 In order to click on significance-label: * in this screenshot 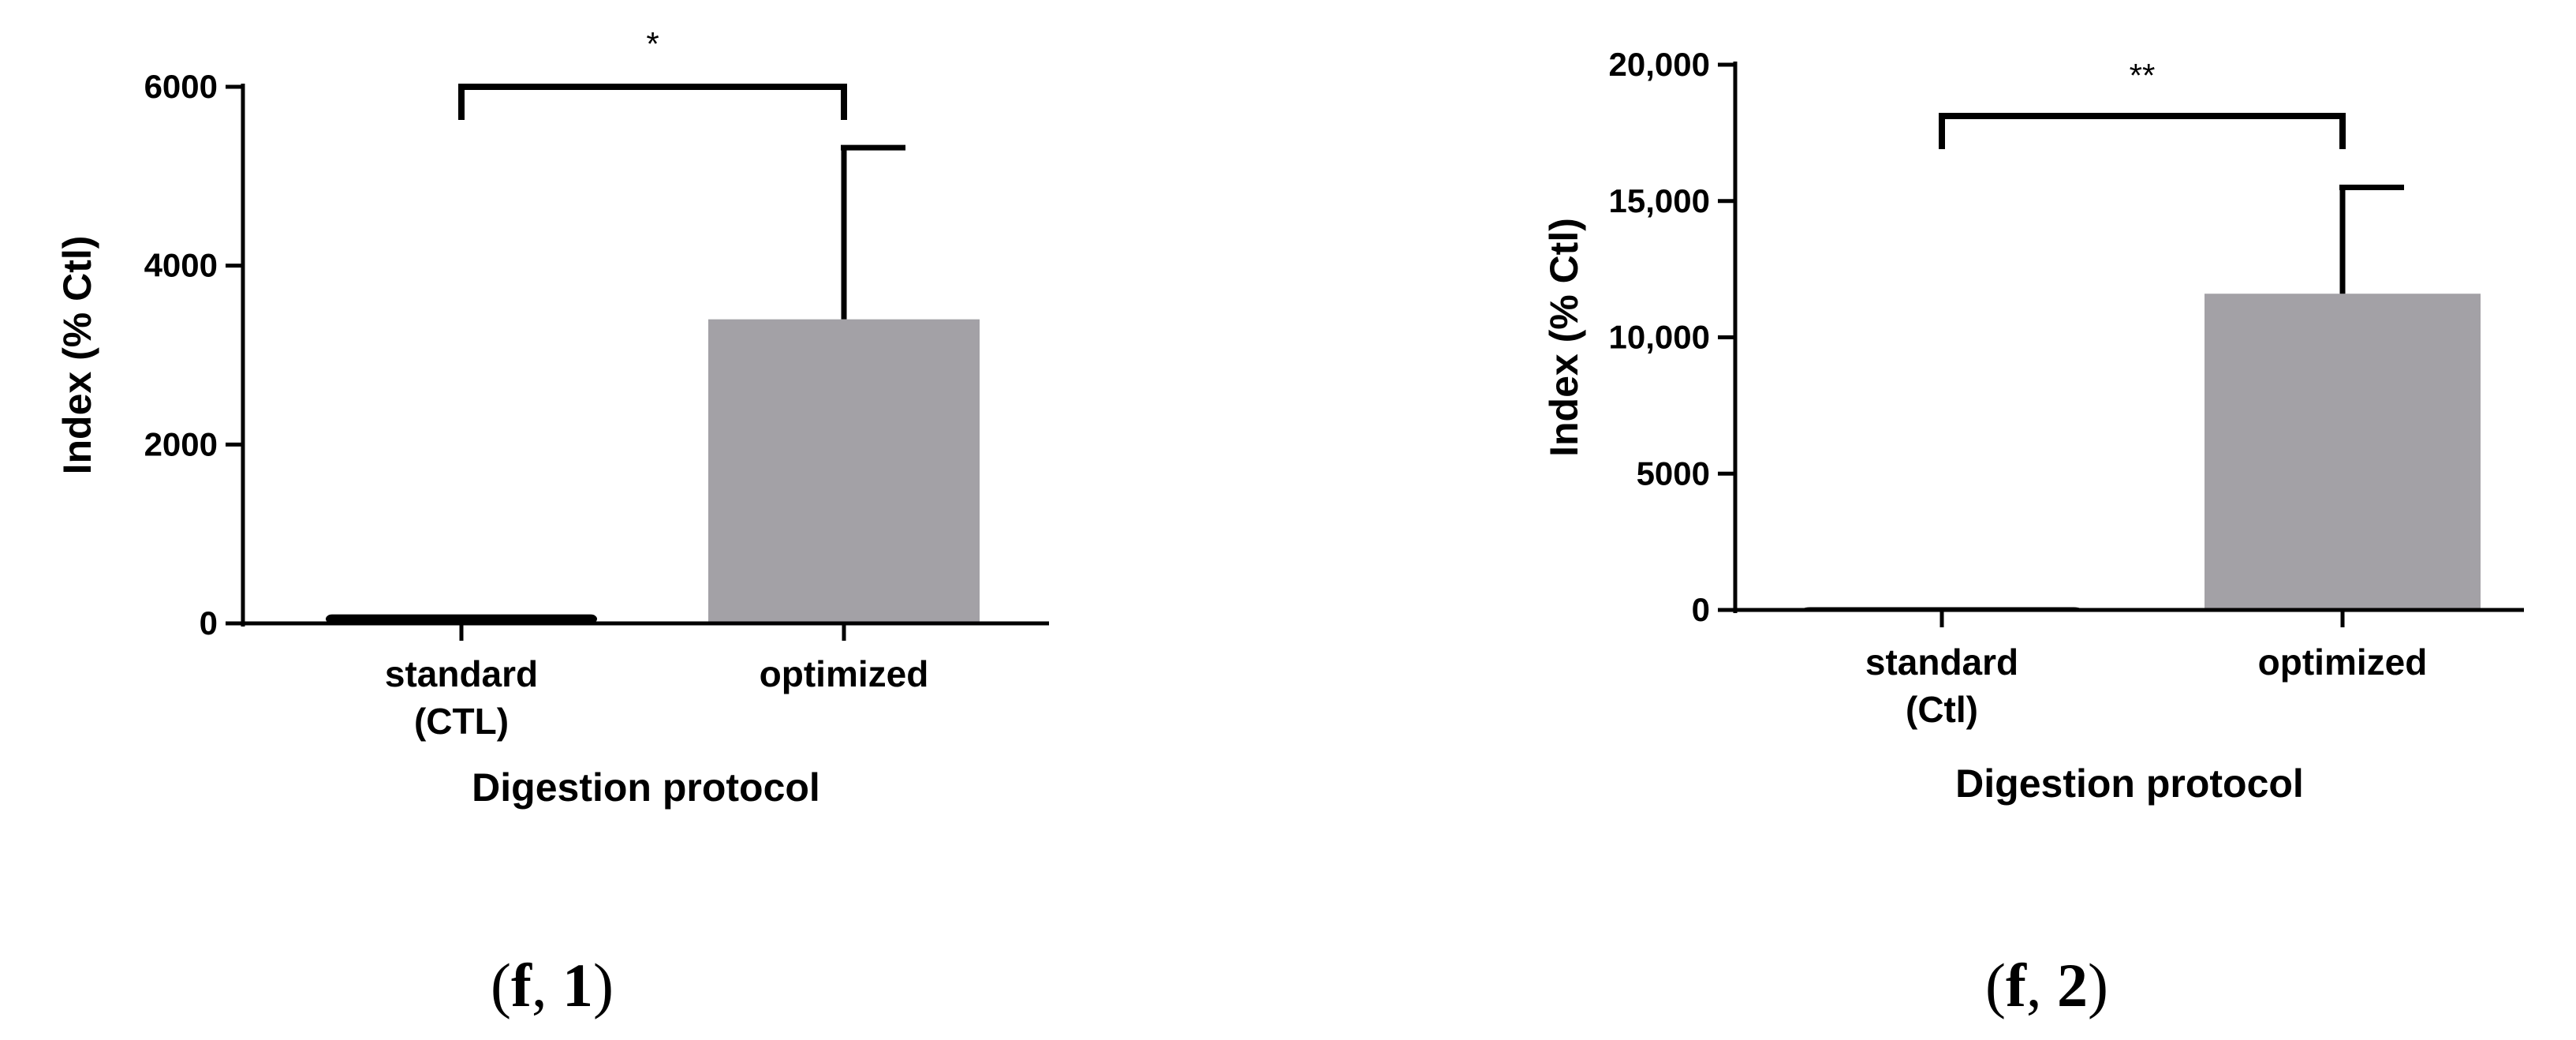, I will do `click(652, 43)`.